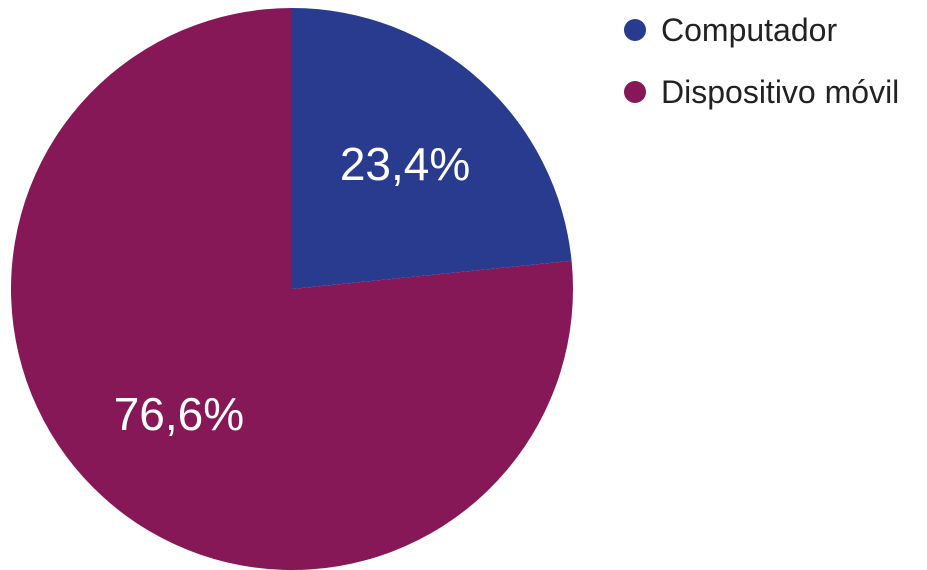 The height and width of the screenshot is (570, 927). Describe the element at coordinates (749, 30) in the screenshot. I see `legend-label-computador: Computador` at that location.